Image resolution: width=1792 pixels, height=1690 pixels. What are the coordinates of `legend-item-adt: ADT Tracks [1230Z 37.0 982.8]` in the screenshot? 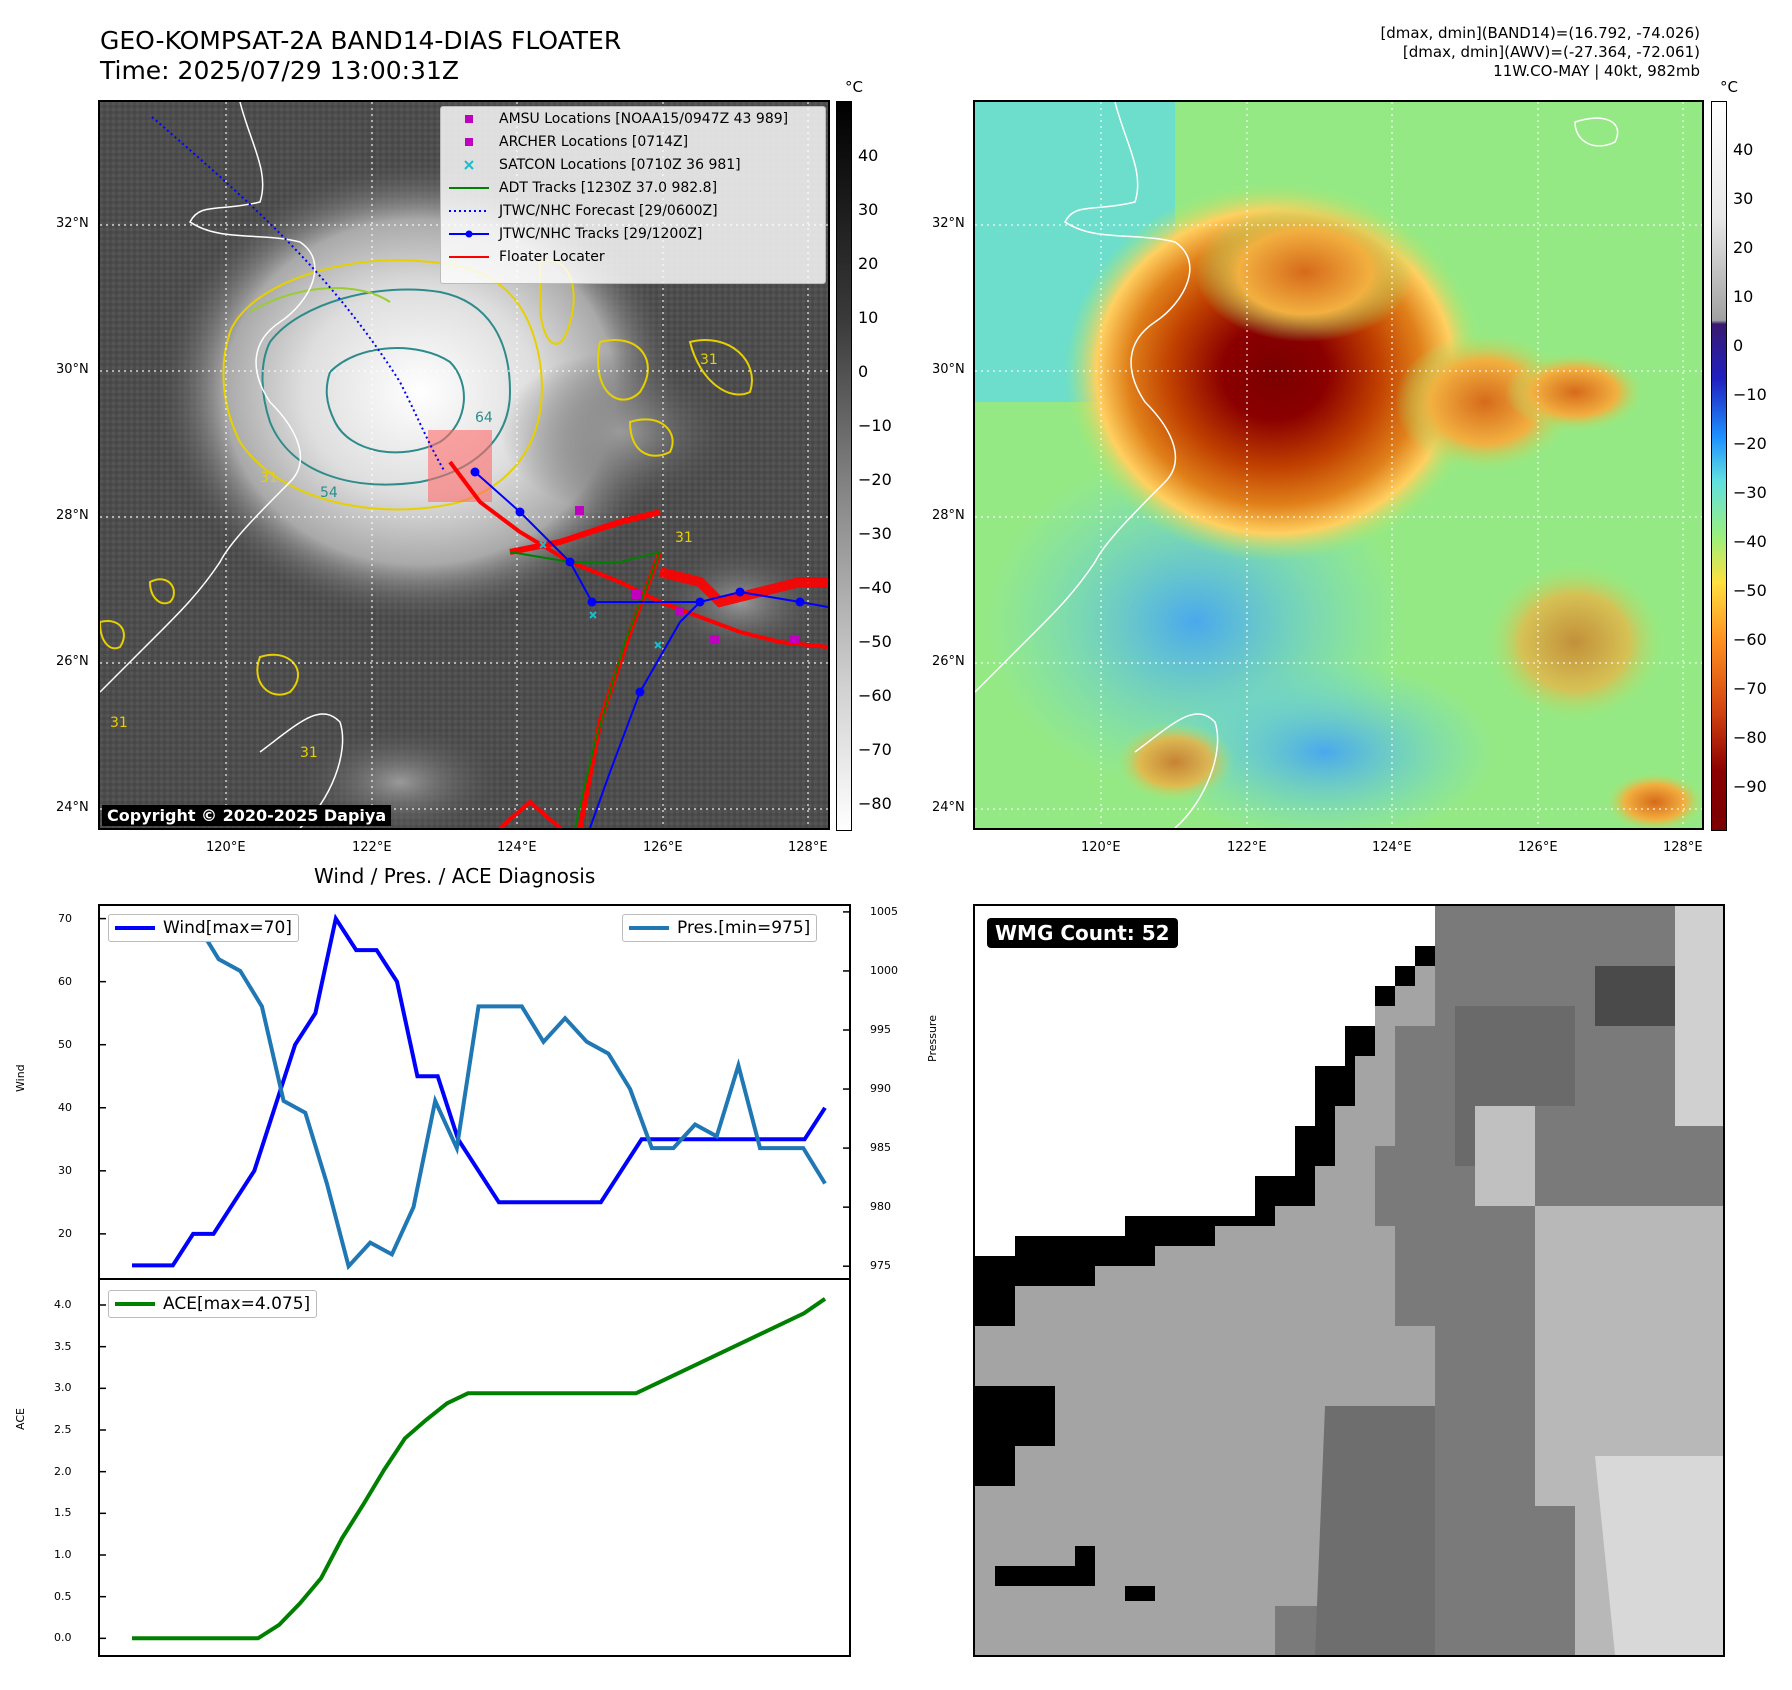 It's located at (633, 187).